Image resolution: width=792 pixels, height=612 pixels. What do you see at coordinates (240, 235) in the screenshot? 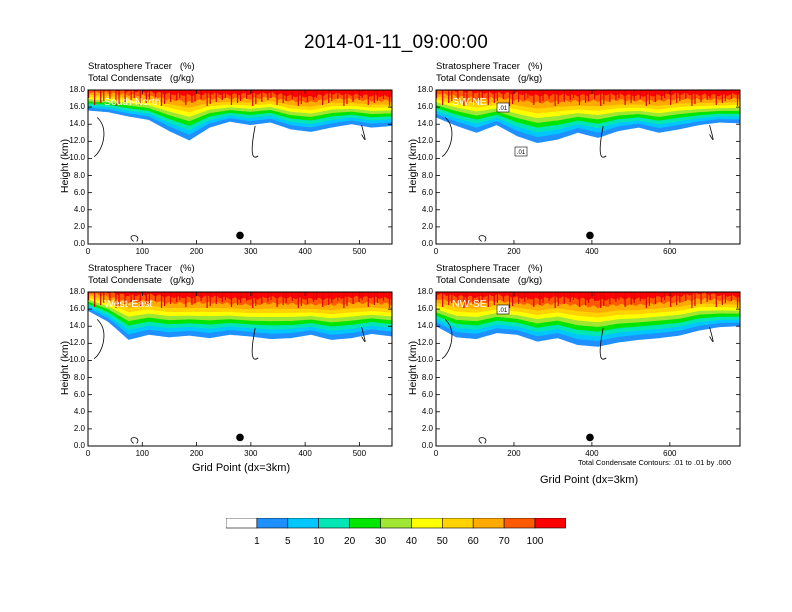
I see `location-marker` at bounding box center [240, 235].